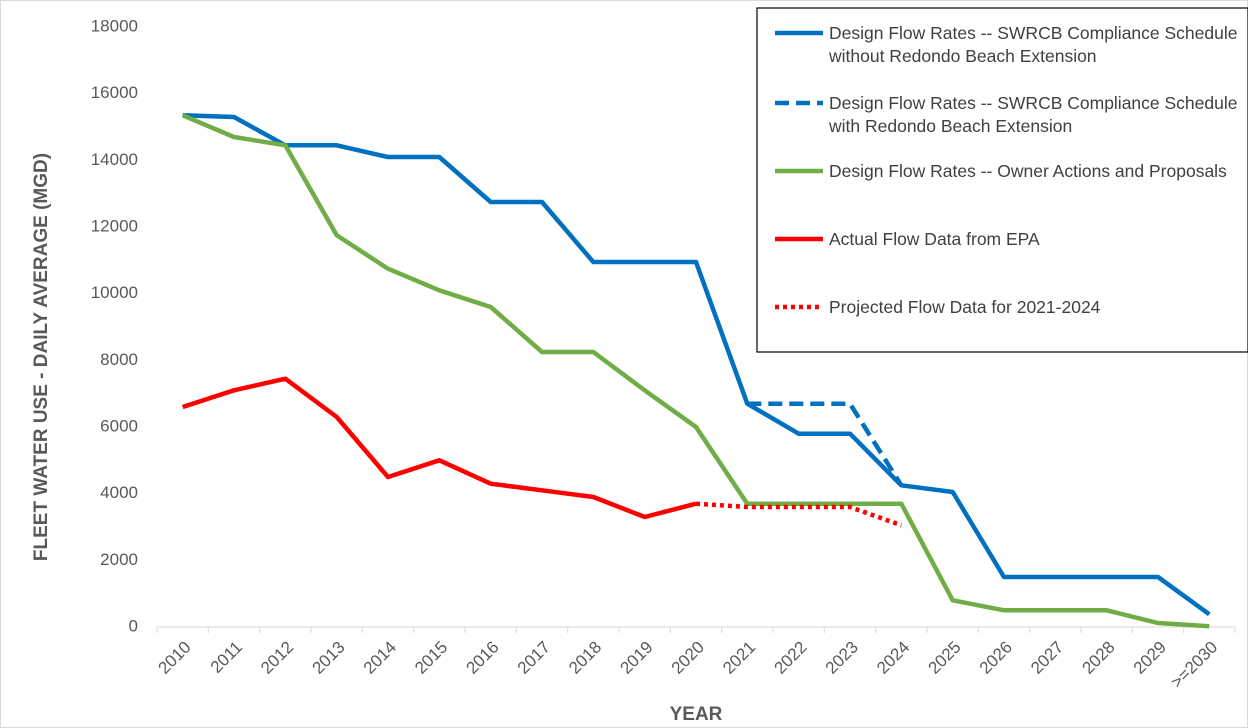 The width and height of the screenshot is (1248, 728). What do you see at coordinates (114, 225) in the screenshot?
I see `y-tick-label: 12000` at bounding box center [114, 225].